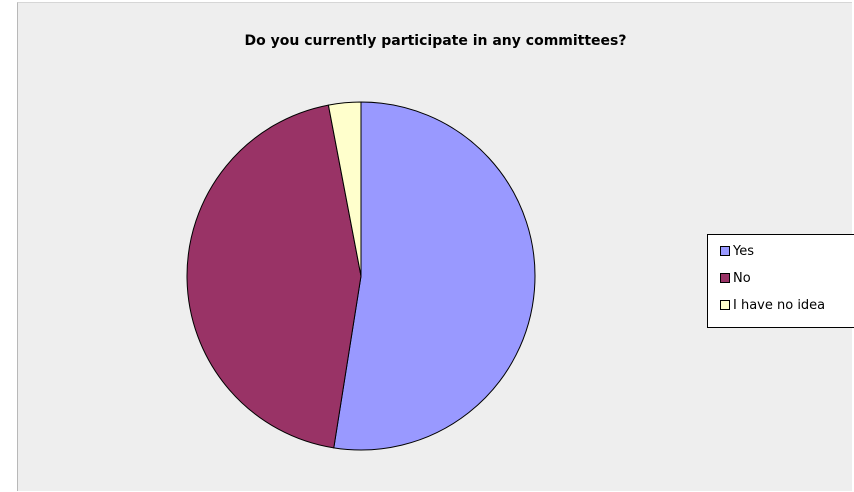 The width and height of the screenshot is (854, 492). Describe the element at coordinates (725, 278) in the screenshot. I see `legend-swatch-no` at that location.